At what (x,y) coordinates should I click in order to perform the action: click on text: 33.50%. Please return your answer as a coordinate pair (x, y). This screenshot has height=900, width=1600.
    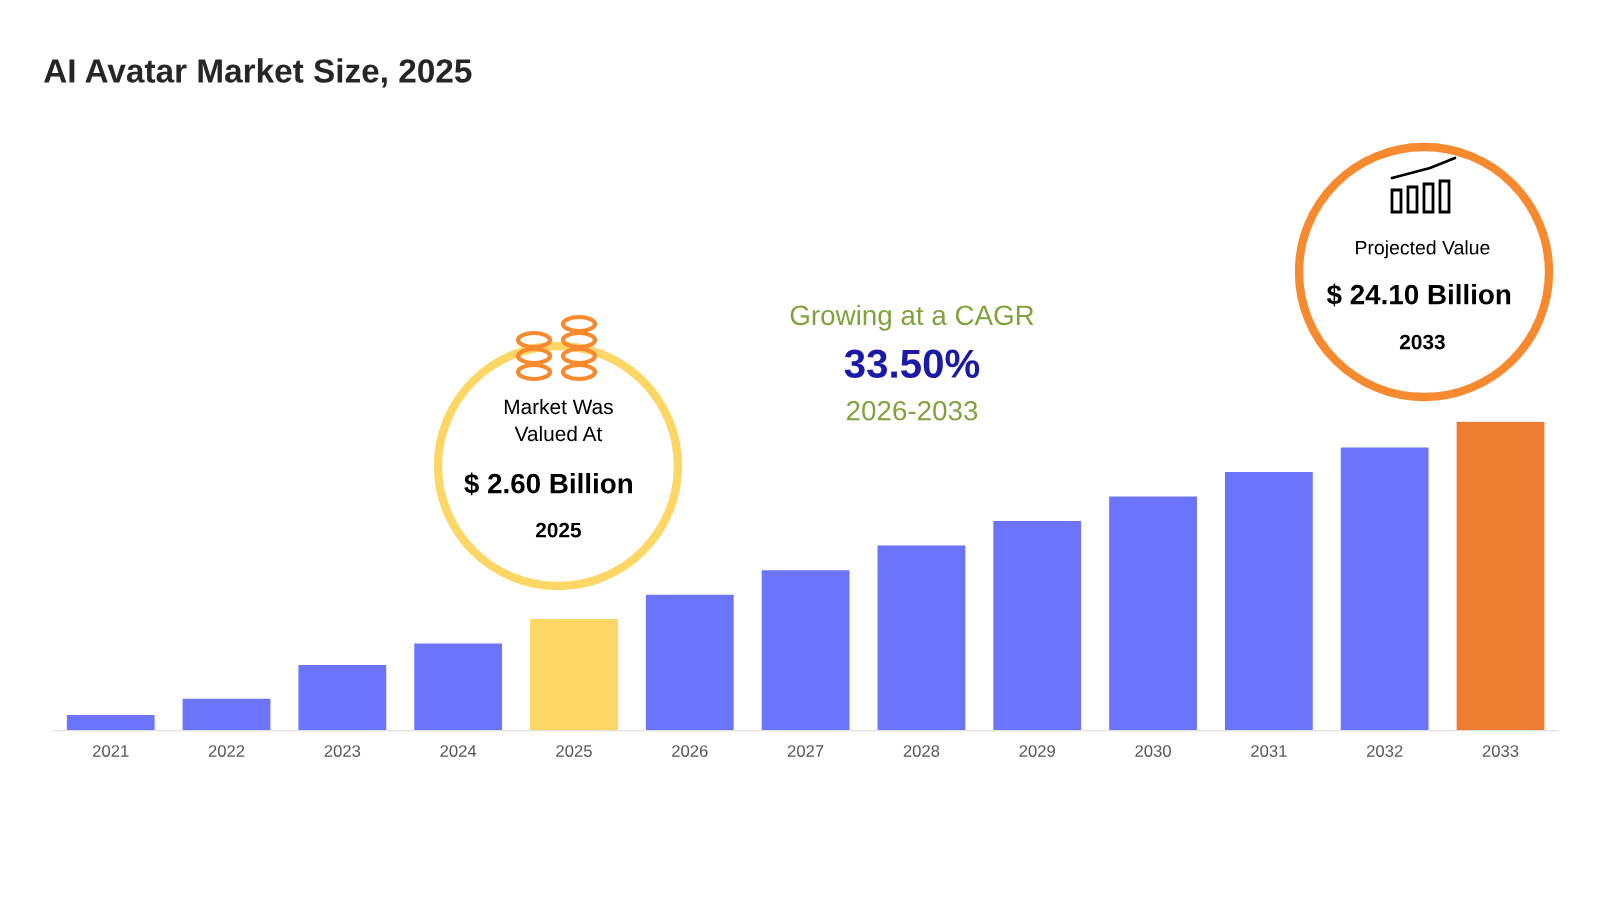
    Looking at the image, I should click on (912, 364).